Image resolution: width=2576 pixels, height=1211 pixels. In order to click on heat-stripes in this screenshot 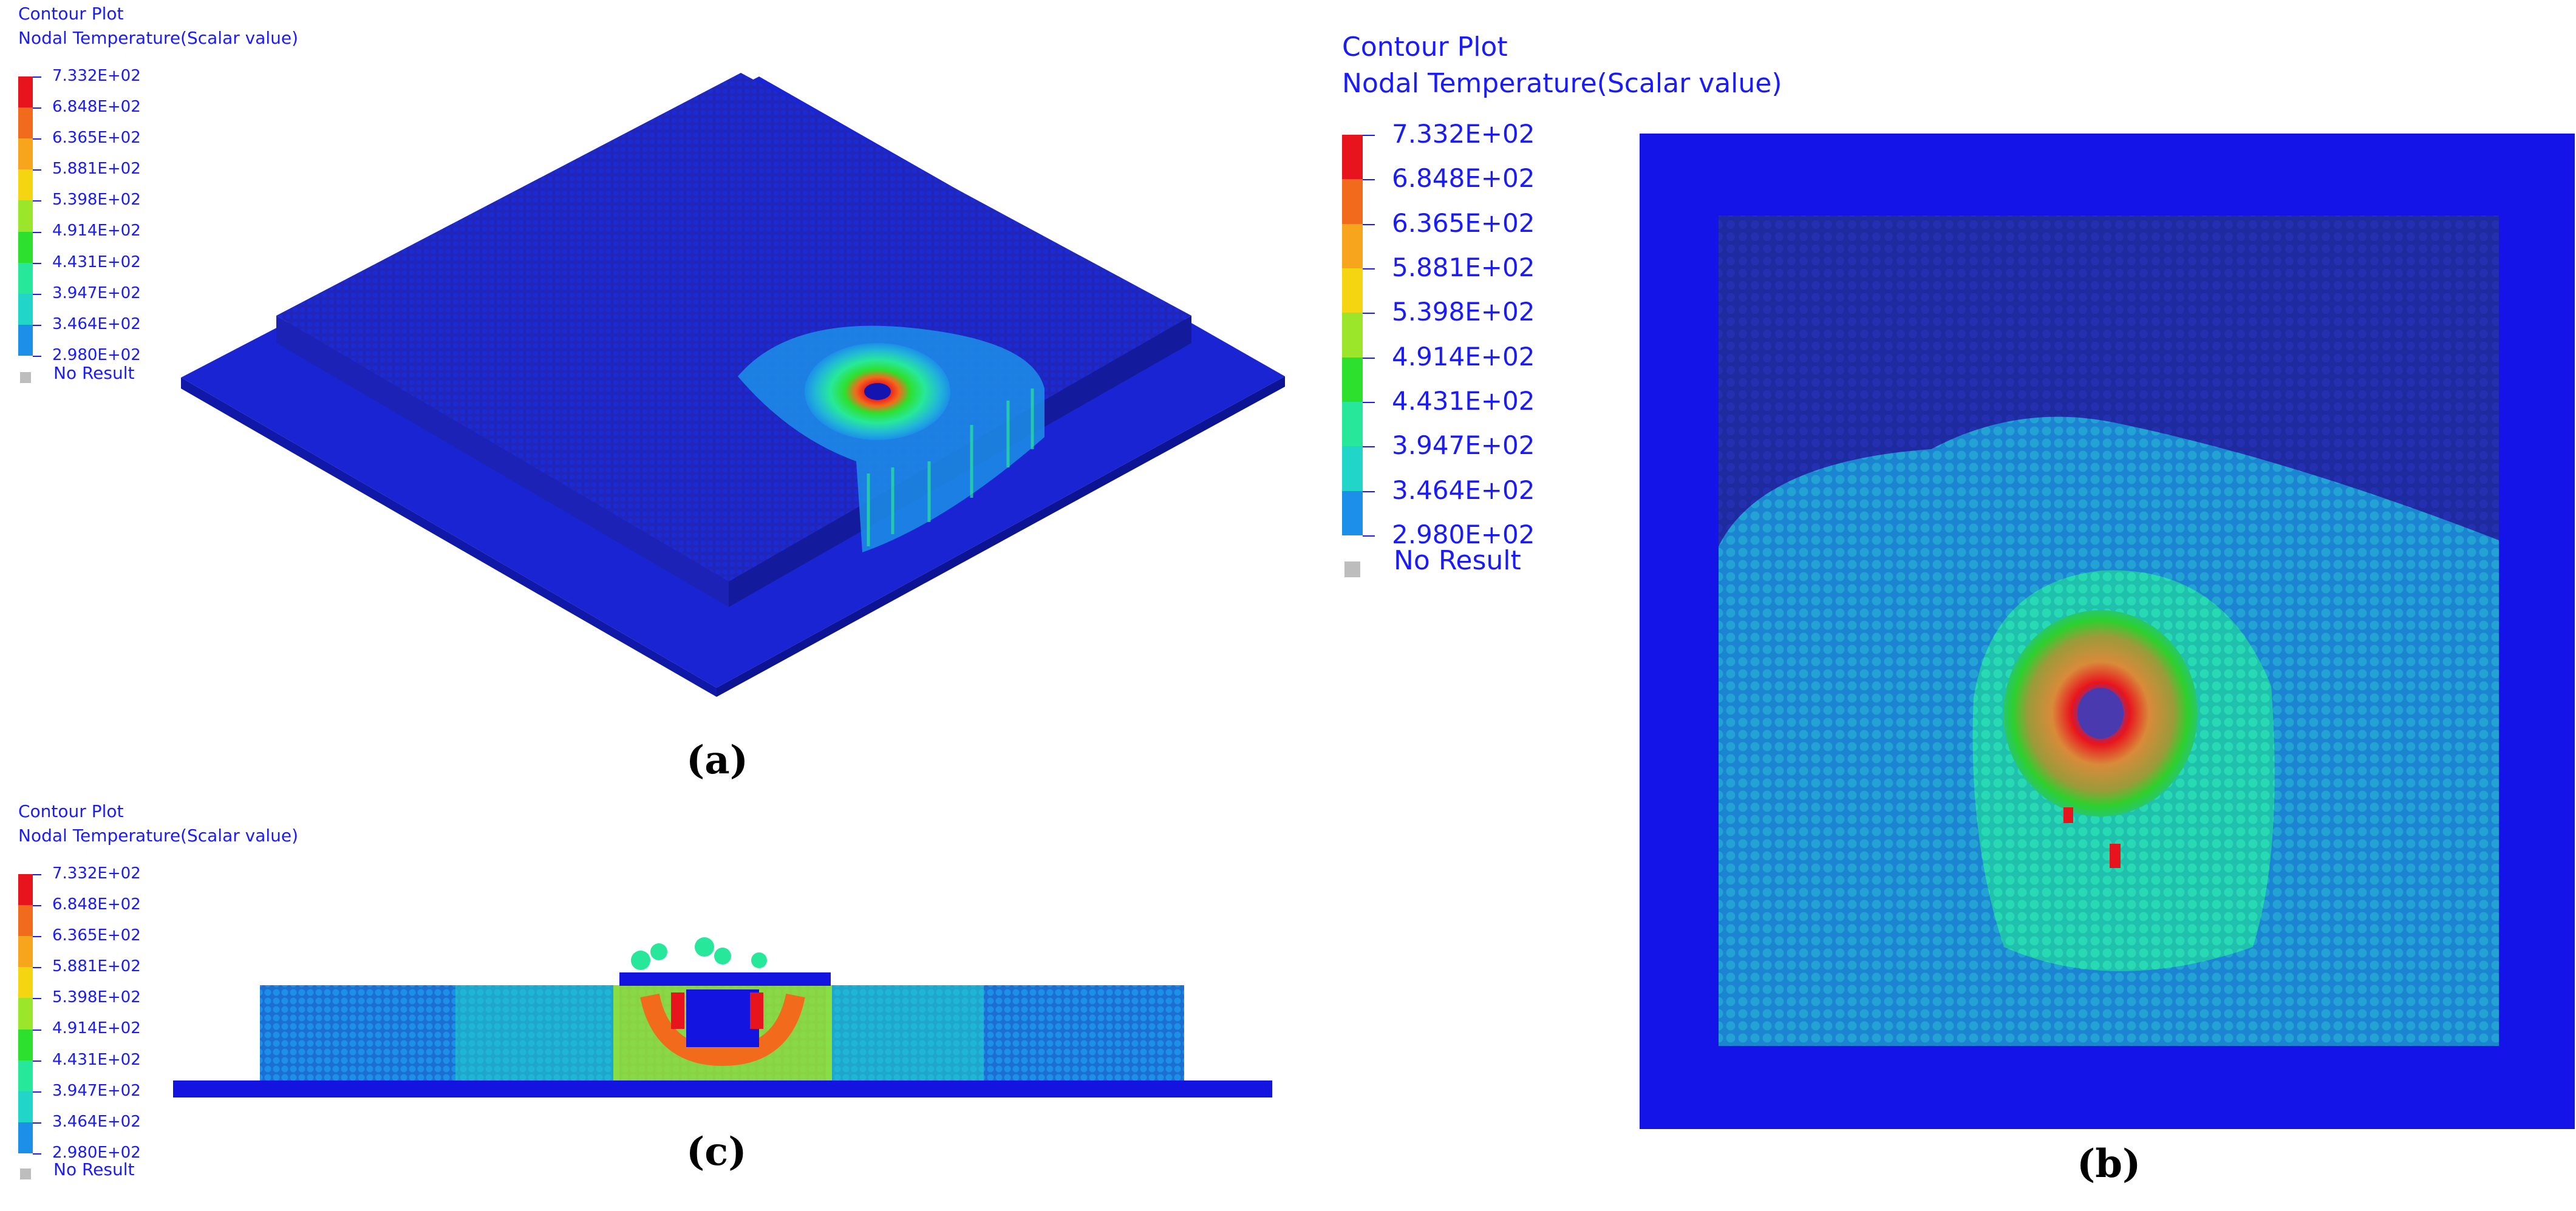, I will do `click(951, 467)`.